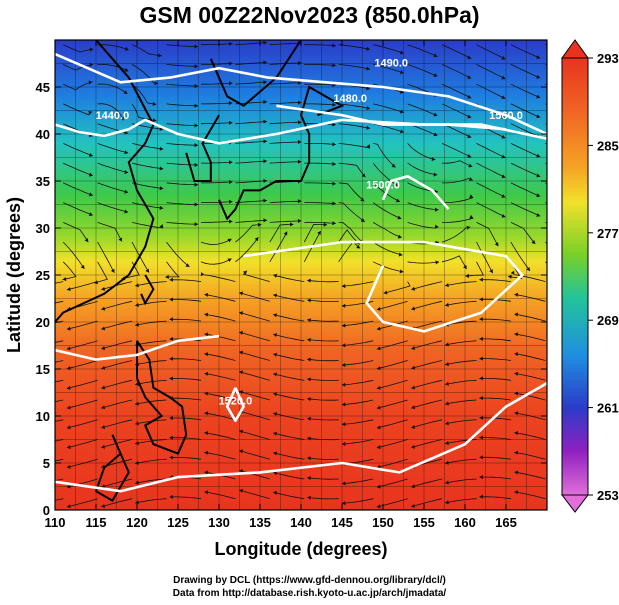 The height and width of the screenshot is (605, 619). I want to click on y-tick-label: 25, so click(43, 275).